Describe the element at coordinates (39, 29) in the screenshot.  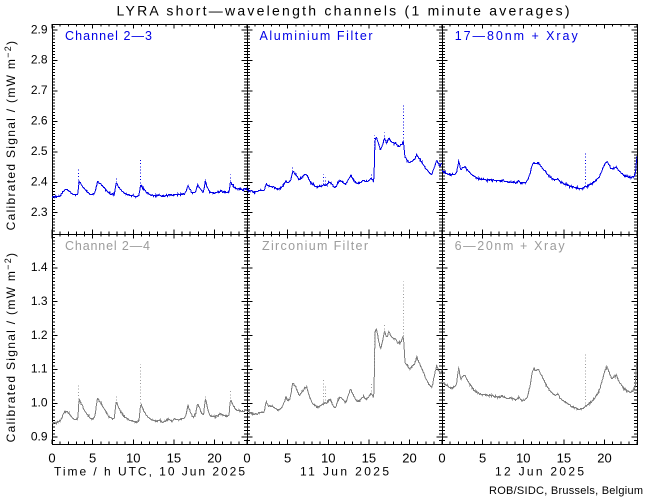
I see `svg-text: 2.9` at that location.